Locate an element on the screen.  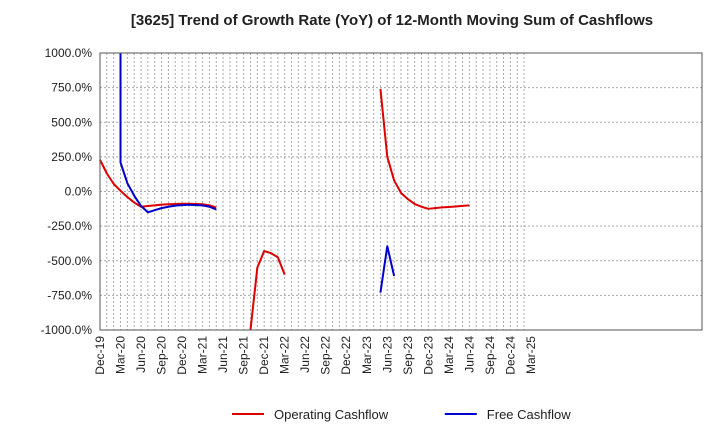
y-tick-label: 500.0% is located at coordinates (71, 122).